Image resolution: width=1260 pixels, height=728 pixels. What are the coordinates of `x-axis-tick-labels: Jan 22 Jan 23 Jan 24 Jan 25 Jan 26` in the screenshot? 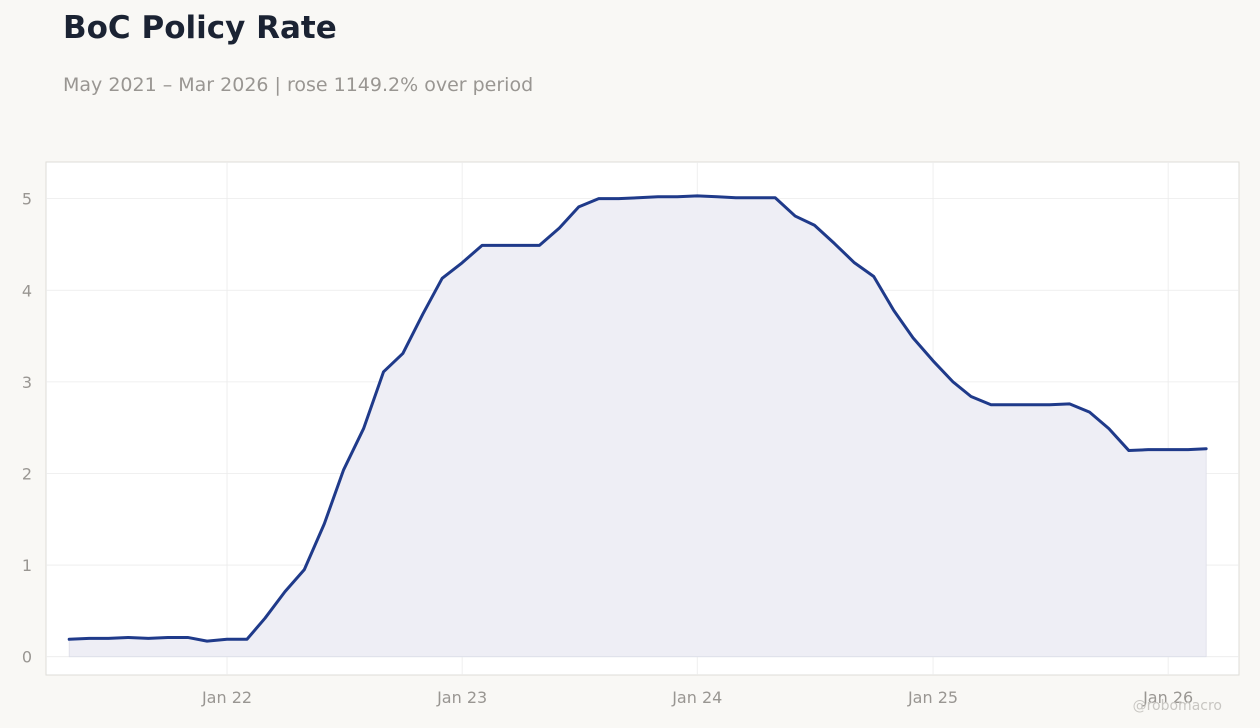 It's located at (697, 697).